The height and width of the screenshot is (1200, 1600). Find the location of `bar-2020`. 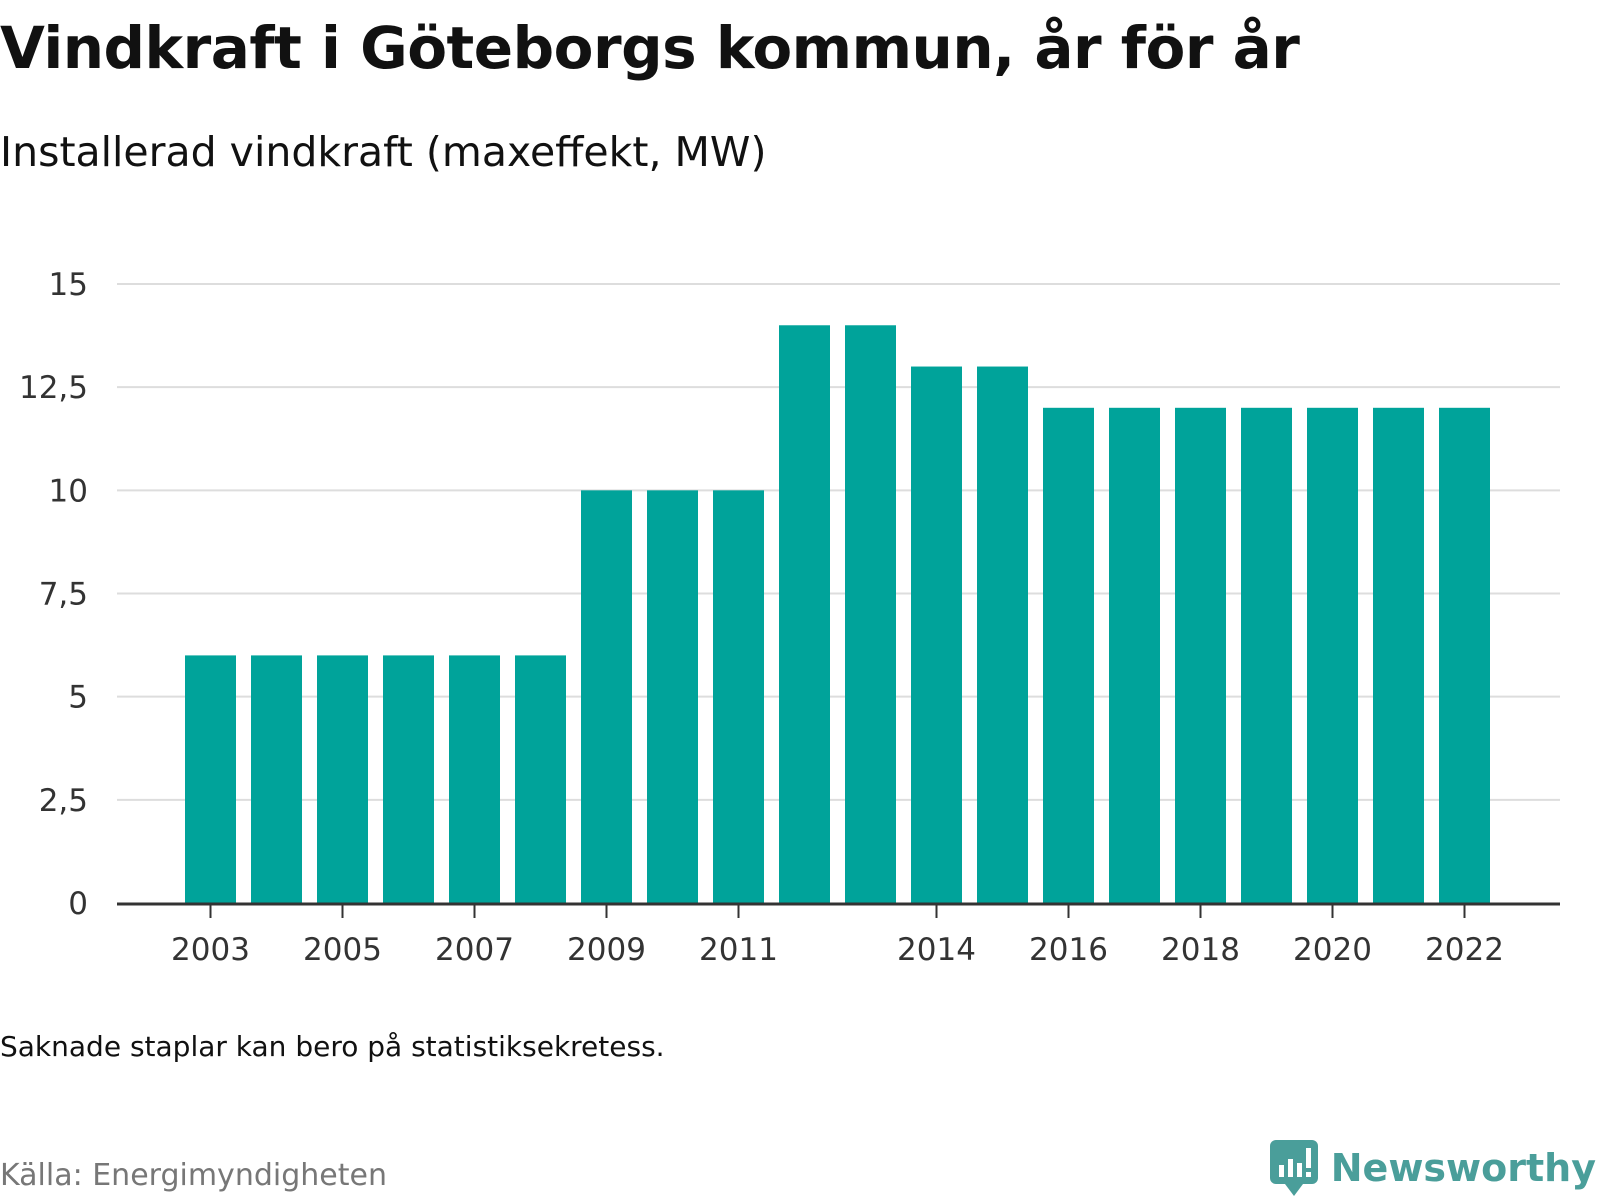

bar-2020 is located at coordinates (1332, 655).